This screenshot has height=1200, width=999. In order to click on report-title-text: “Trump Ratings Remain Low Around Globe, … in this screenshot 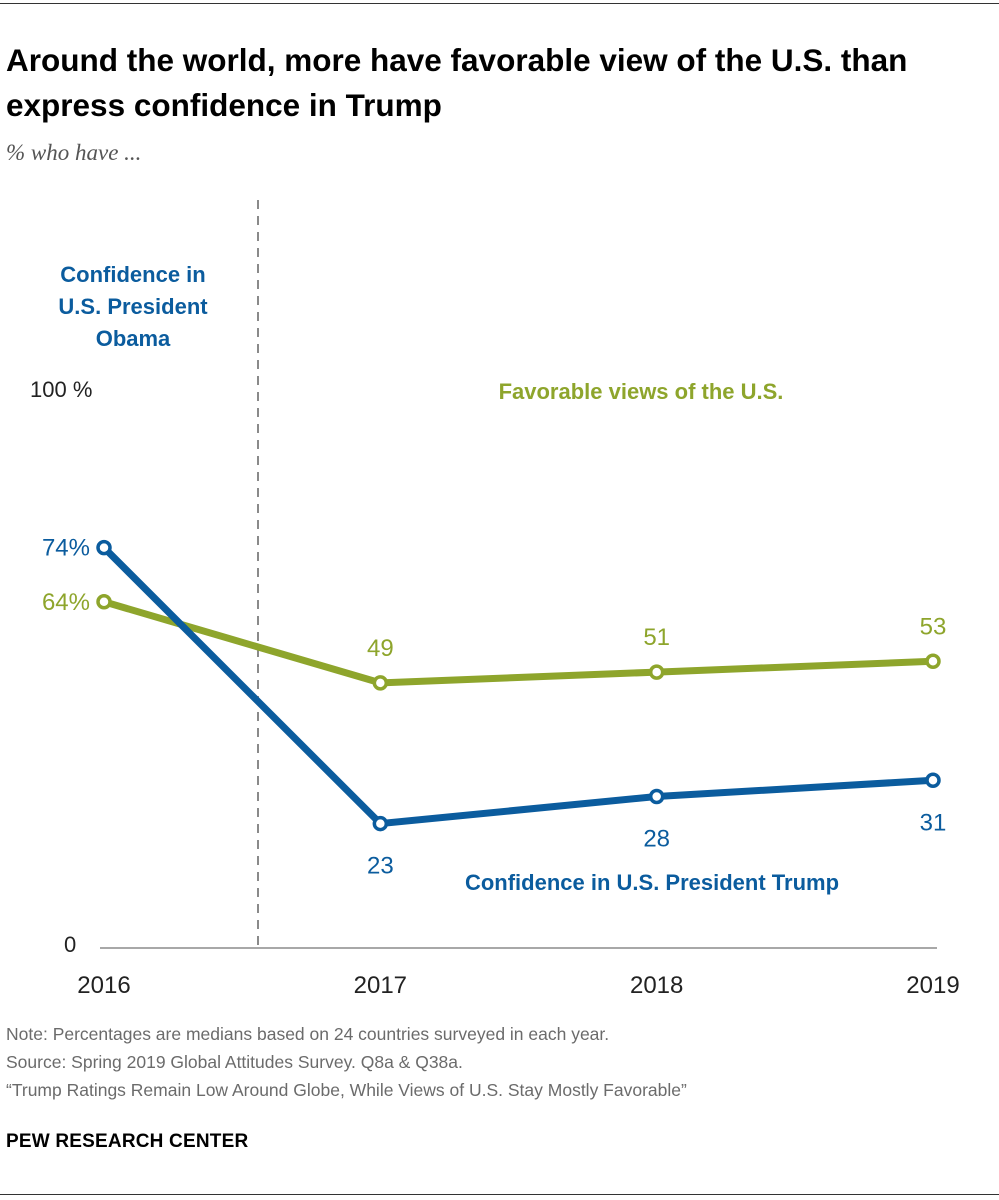, I will do `click(346, 1090)`.